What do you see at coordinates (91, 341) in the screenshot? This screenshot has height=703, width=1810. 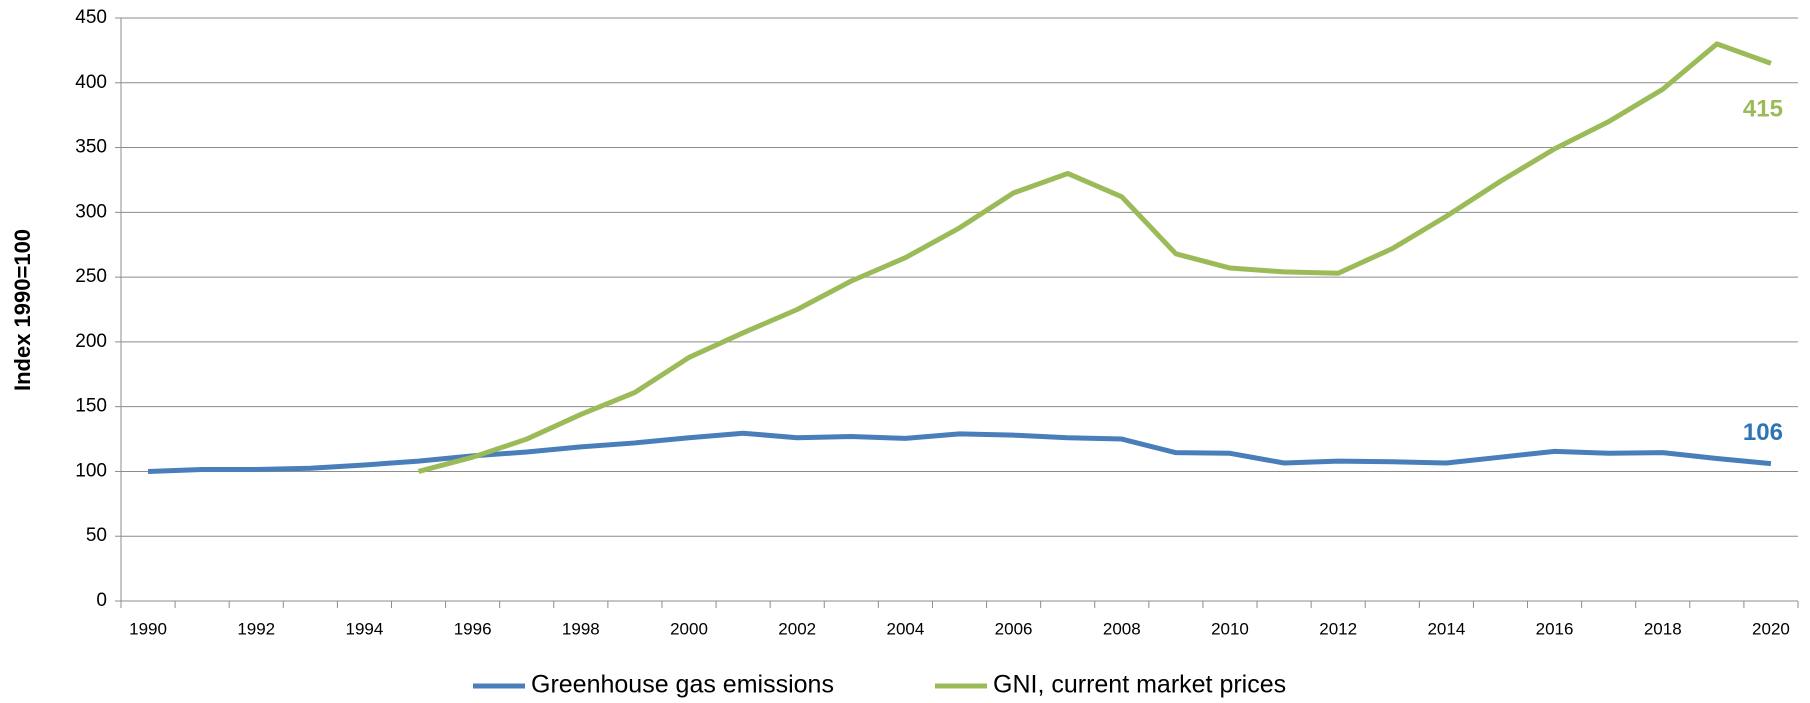 I see `y-tick-label: 200` at bounding box center [91, 341].